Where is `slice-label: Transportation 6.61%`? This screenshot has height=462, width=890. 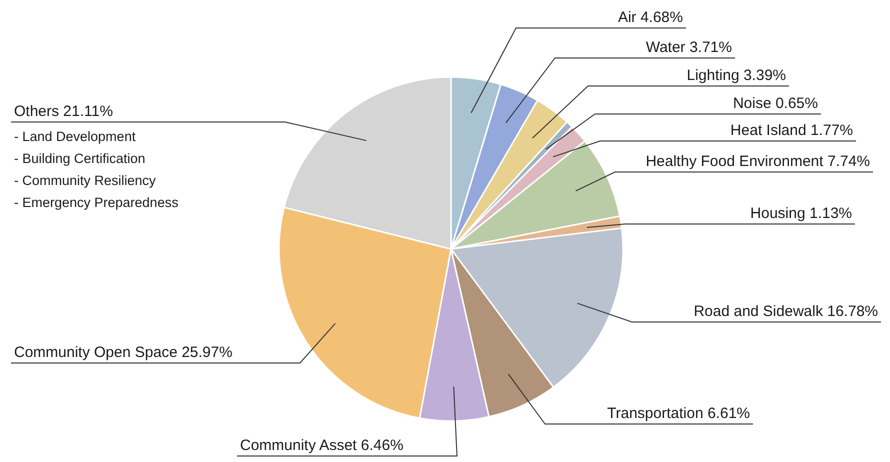
slice-label: Transportation 6.61% is located at coordinates (678, 413).